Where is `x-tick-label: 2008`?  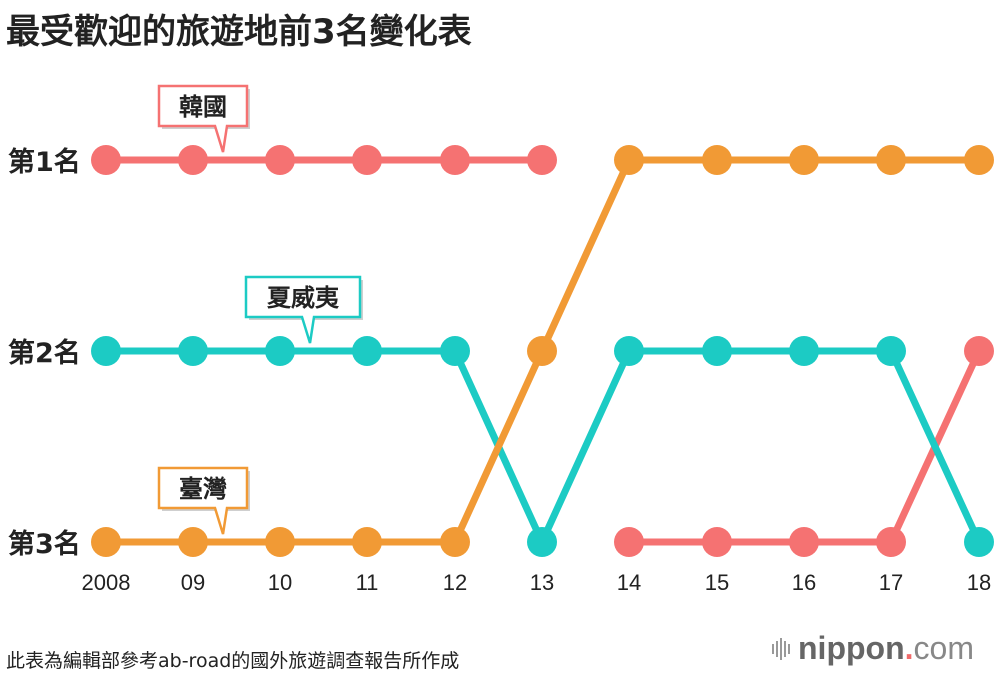
x-tick-label: 2008 is located at coordinates (106, 582).